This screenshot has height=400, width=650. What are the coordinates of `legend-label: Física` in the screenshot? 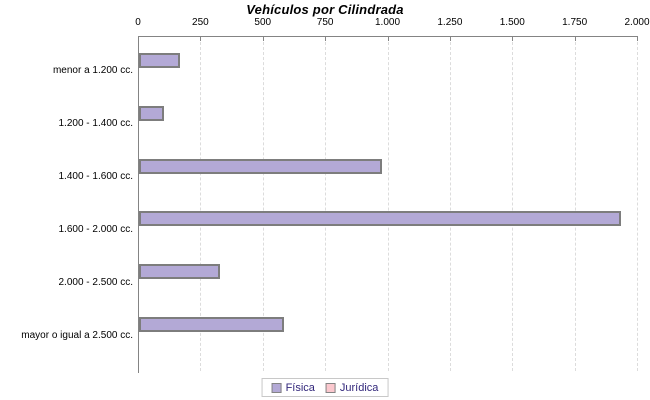 It's located at (300, 387).